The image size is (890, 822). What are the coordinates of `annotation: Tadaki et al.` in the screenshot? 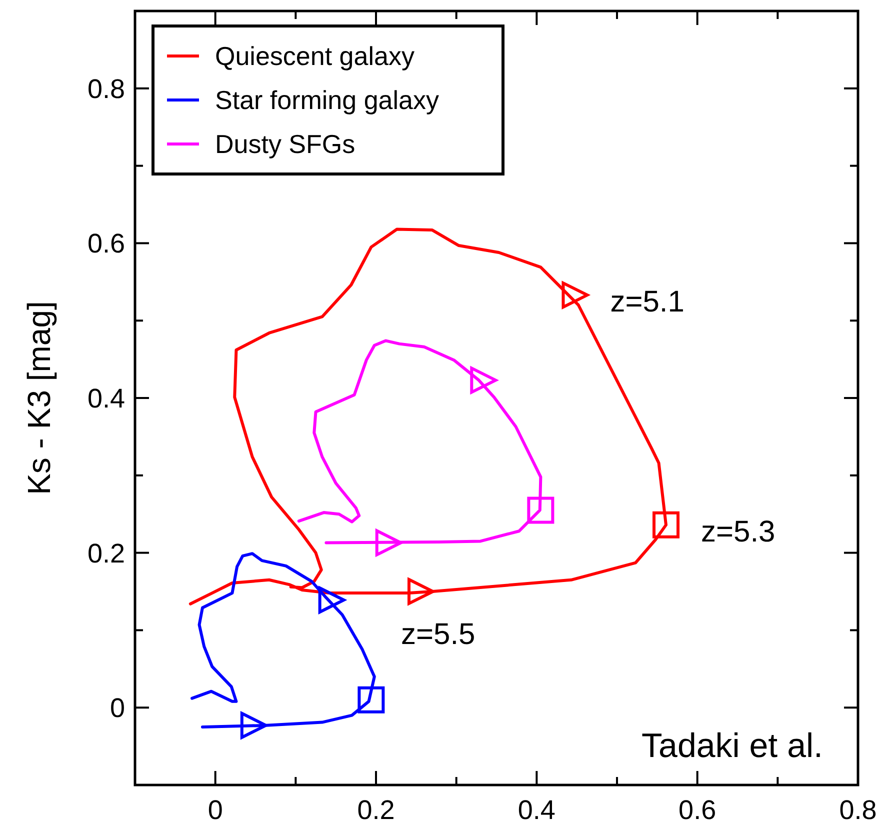 It's located at (732, 746).